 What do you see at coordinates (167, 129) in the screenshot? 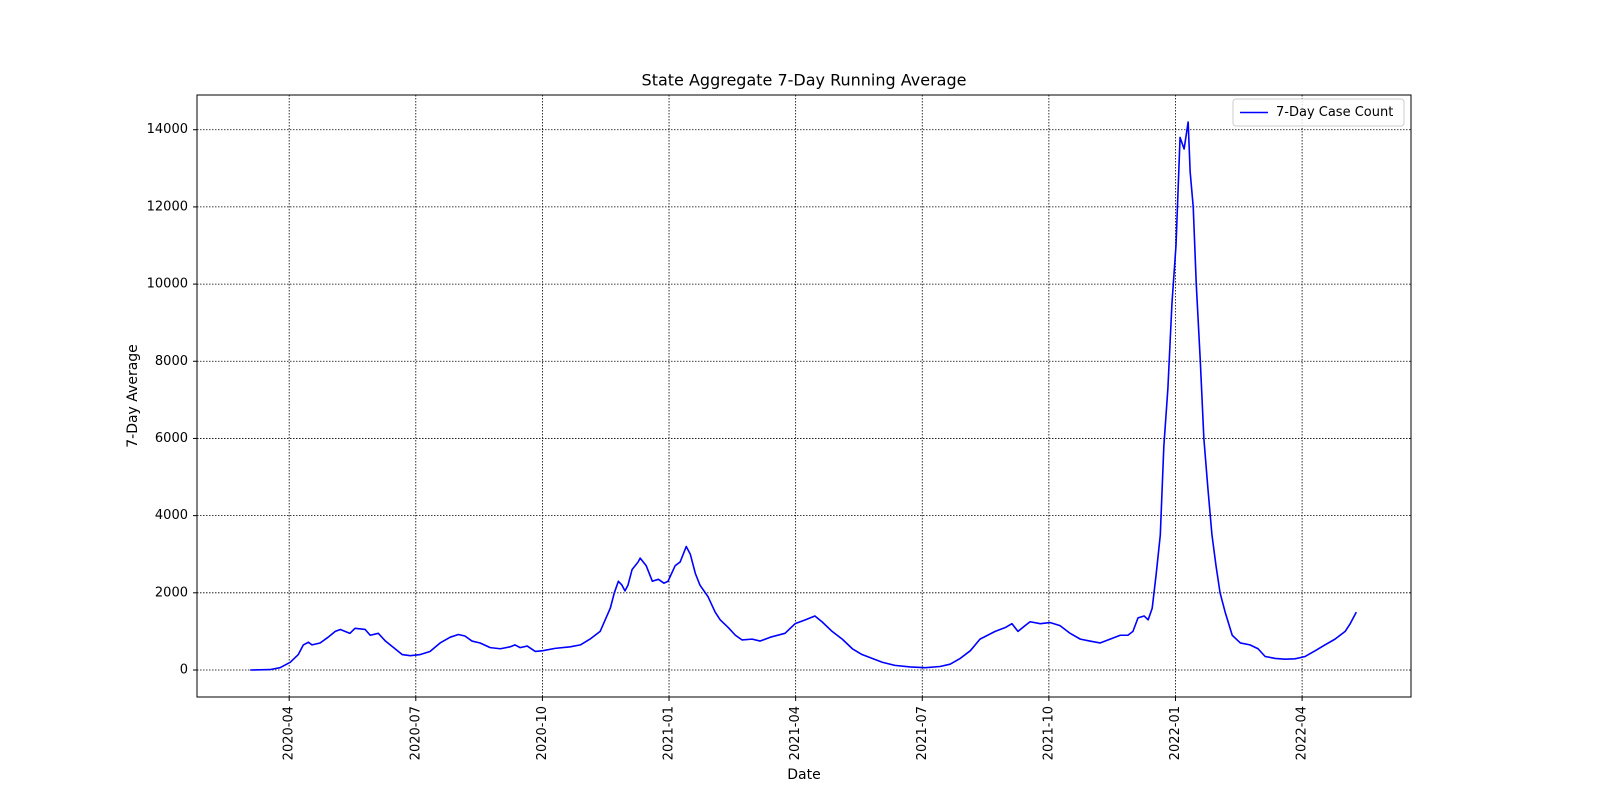
I see `y-tick-label: 14000` at bounding box center [167, 129].